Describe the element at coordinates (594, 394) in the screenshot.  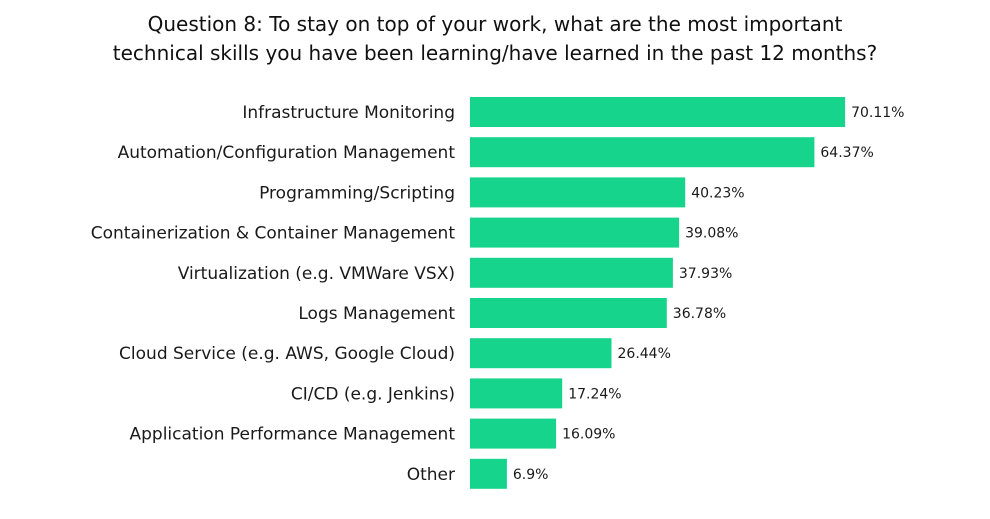
I see `value-label-7: 17.24%` at that location.